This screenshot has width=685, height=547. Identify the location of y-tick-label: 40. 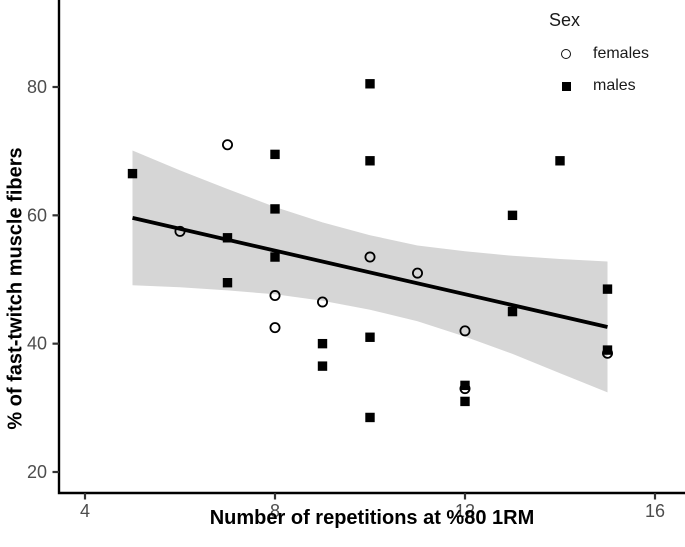
(37, 344).